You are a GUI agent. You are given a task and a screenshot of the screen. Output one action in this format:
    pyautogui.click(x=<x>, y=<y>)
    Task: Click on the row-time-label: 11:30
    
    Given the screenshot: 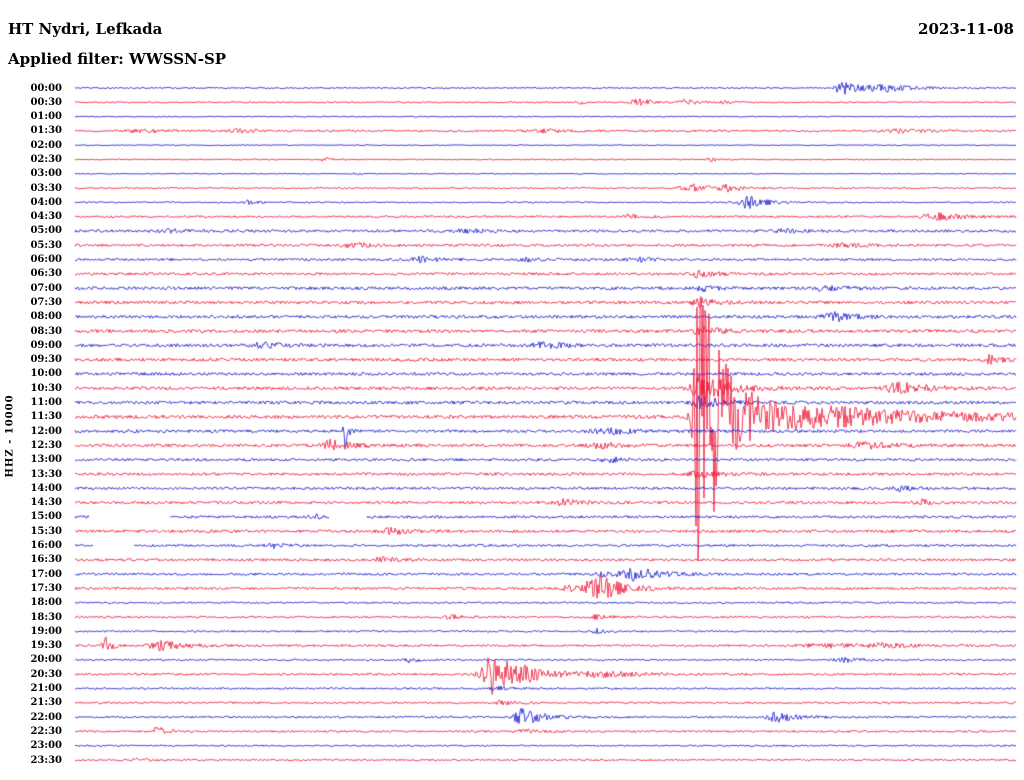 What is the action you would take?
    pyautogui.click(x=46, y=417)
    